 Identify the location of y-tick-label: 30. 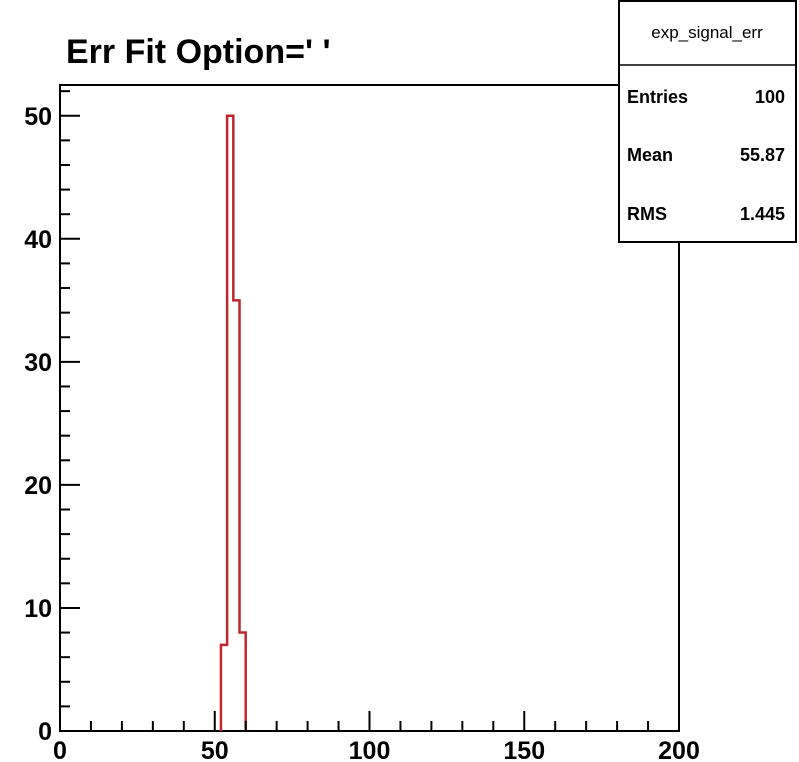
(38, 363).